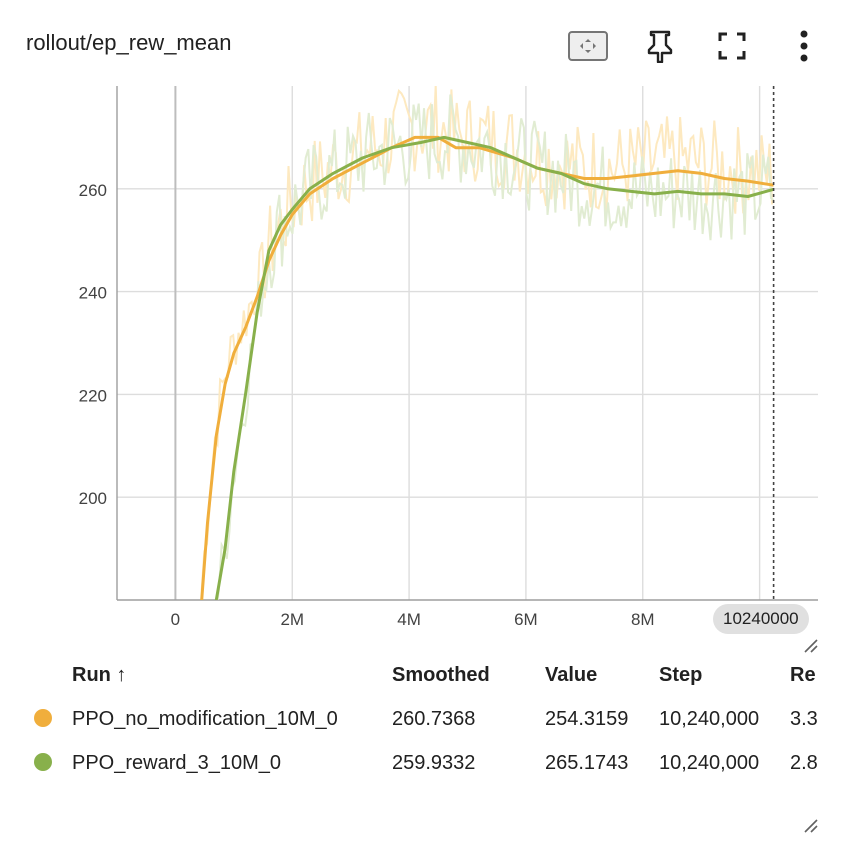 The width and height of the screenshot is (846, 860). Describe the element at coordinates (804, 763) in the screenshot. I see `relative-value: 2.8` at that location.